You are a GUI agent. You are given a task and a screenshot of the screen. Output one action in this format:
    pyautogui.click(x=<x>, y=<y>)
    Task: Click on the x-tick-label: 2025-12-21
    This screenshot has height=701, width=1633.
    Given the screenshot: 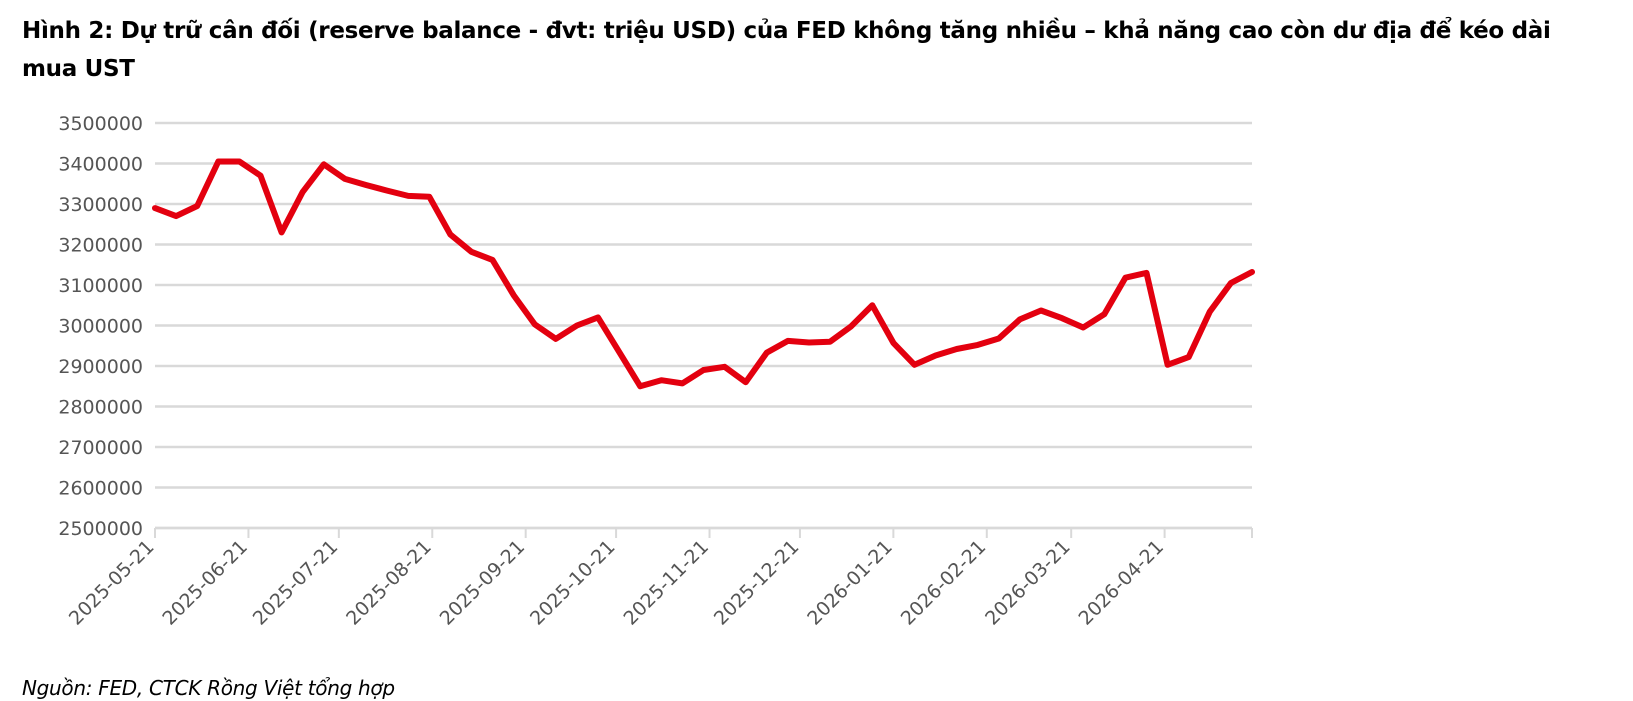 What is the action you would take?
    pyautogui.click(x=757, y=583)
    